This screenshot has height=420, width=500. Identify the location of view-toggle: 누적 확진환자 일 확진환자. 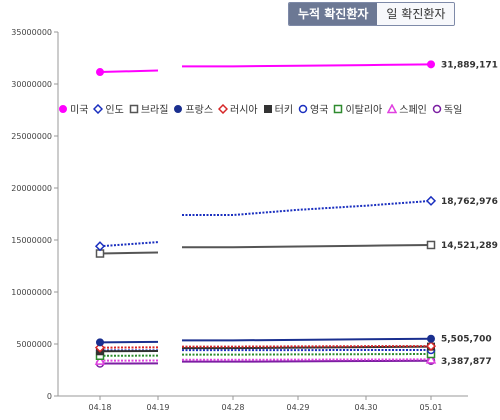
(372, 14).